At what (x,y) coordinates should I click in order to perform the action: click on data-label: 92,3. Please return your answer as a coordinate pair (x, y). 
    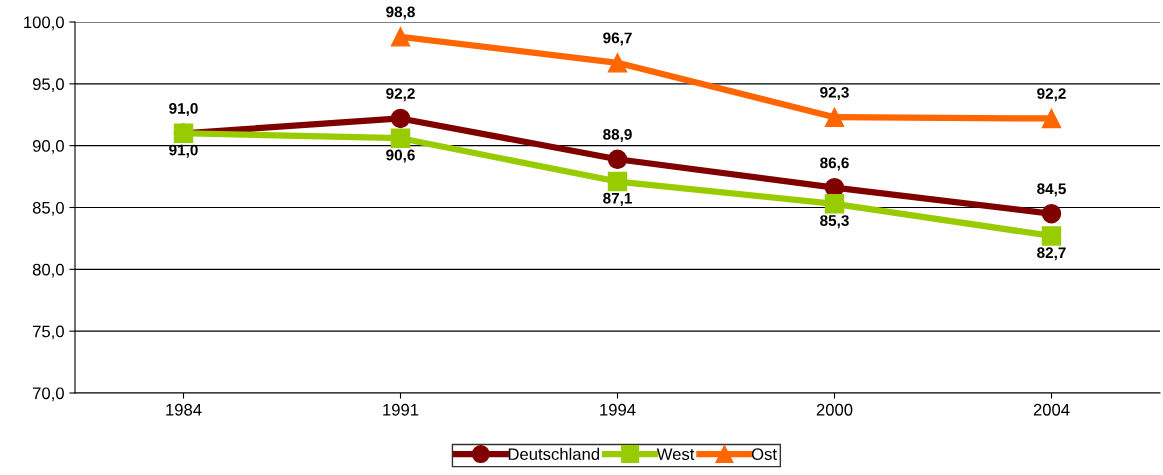
    Looking at the image, I should click on (834, 93).